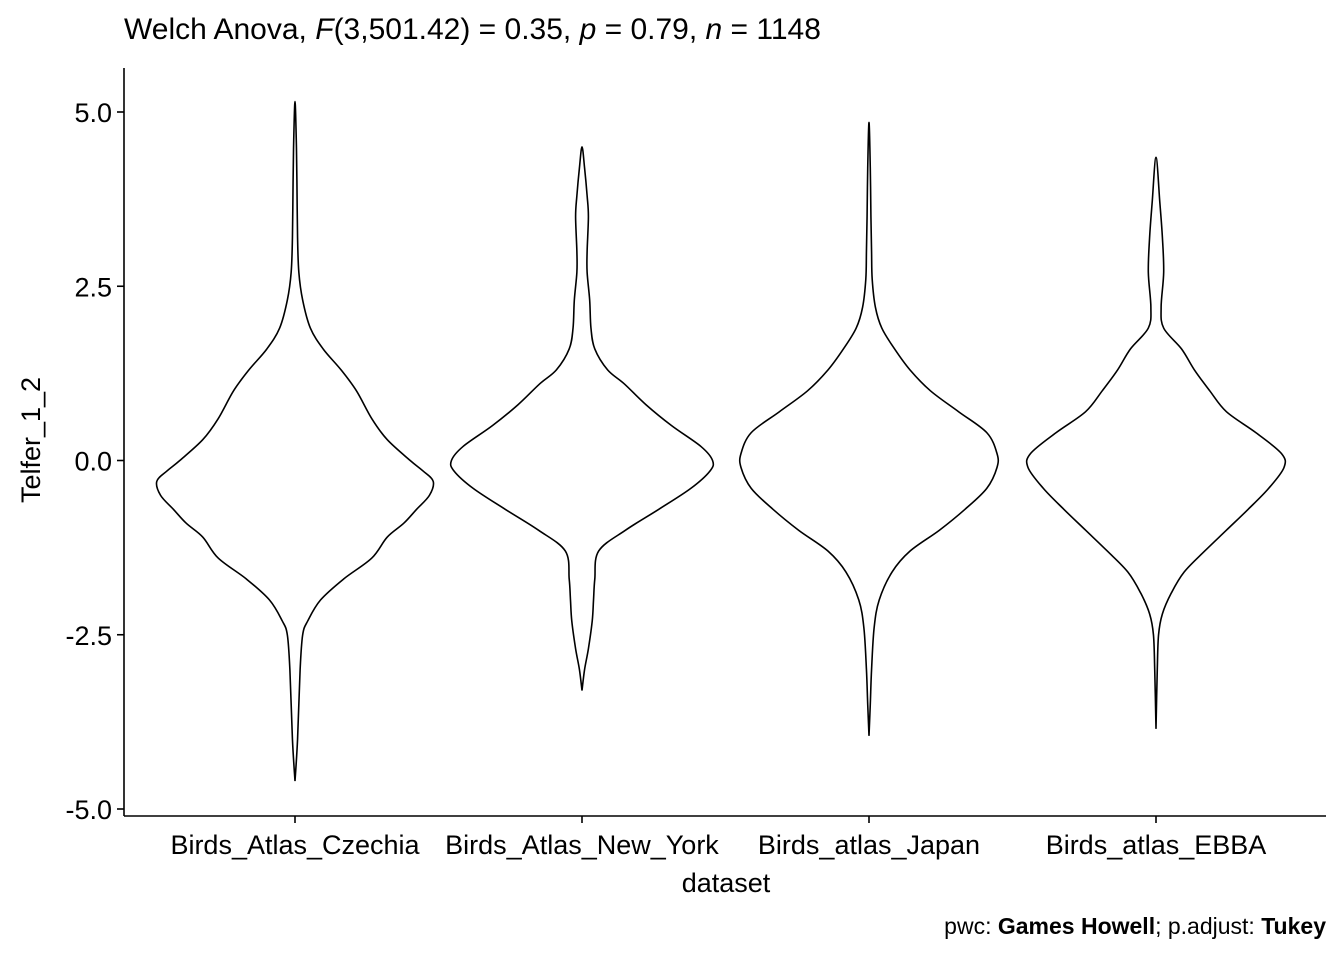 The height and width of the screenshot is (960, 1344). I want to click on y-tick-label: 5.0, so click(93, 113).